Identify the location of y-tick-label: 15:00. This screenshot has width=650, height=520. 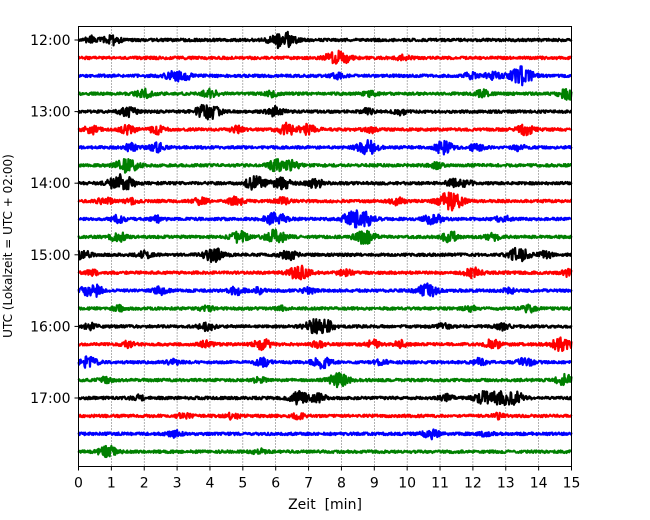
(50, 256).